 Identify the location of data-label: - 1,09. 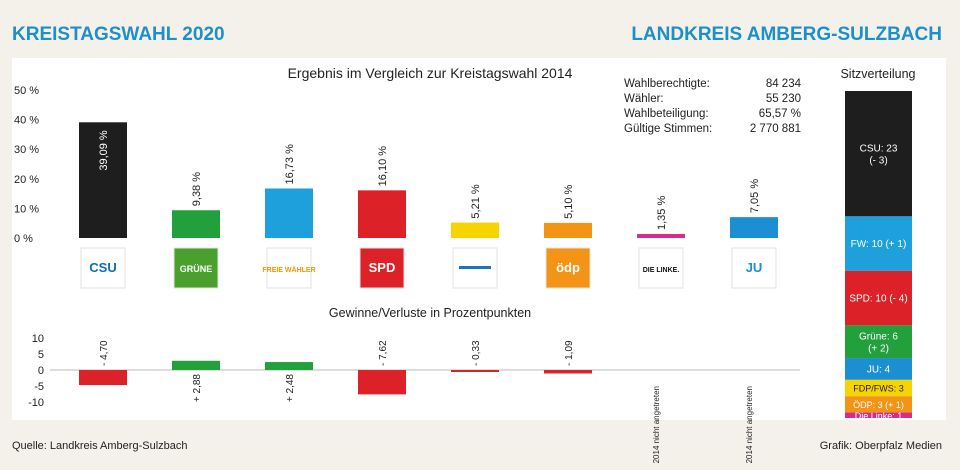
(569, 353).